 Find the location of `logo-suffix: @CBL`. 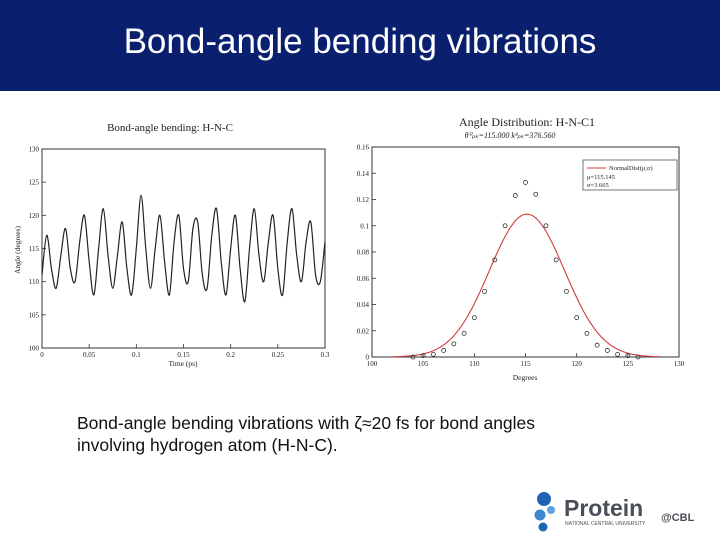

logo-suffix: @CBL is located at coordinates (678, 518).